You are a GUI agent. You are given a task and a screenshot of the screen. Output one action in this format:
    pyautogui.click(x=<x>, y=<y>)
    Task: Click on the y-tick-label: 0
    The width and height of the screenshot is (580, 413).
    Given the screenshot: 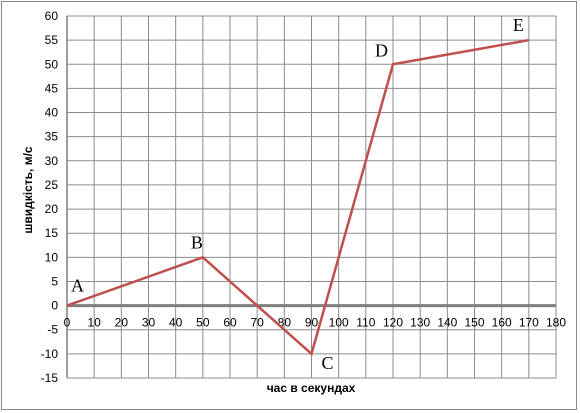 What is the action you would take?
    pyautogui.click(x=54, y=306)
    